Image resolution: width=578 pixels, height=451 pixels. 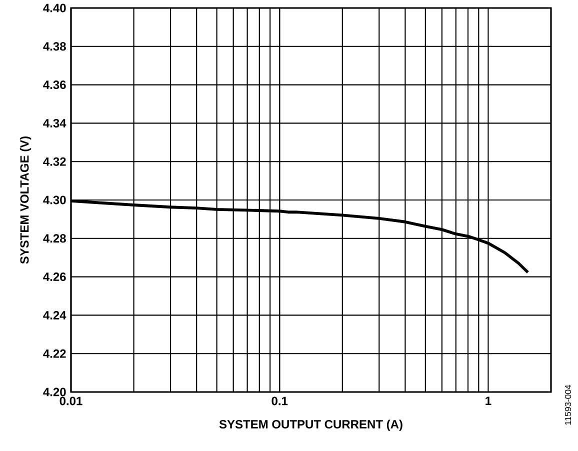 I want to click on y-tick-label: 4.40, so click(x=54, y=8).